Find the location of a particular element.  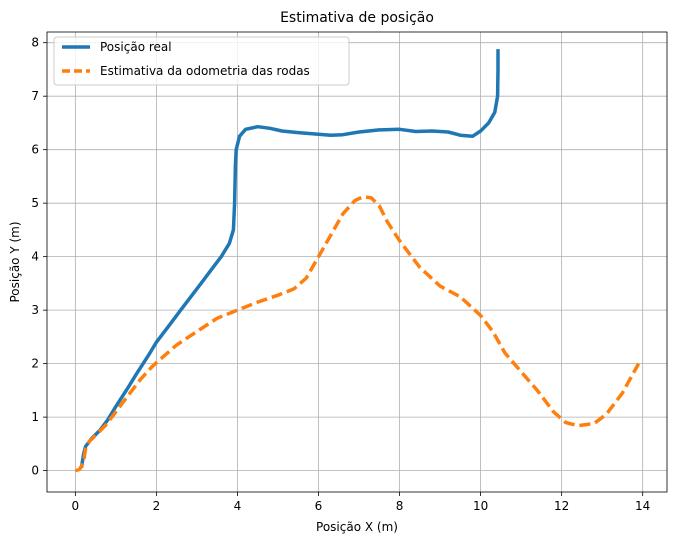

legend-label-real: Posição real is located at coordinates (136, 47).